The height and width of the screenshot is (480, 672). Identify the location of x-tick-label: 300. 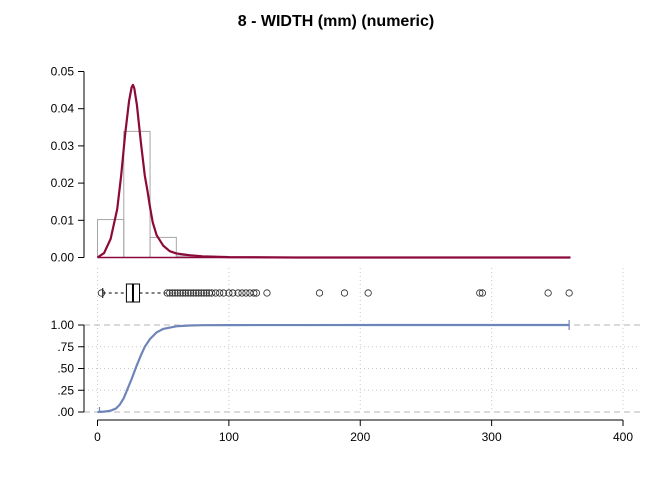
(492, 437).